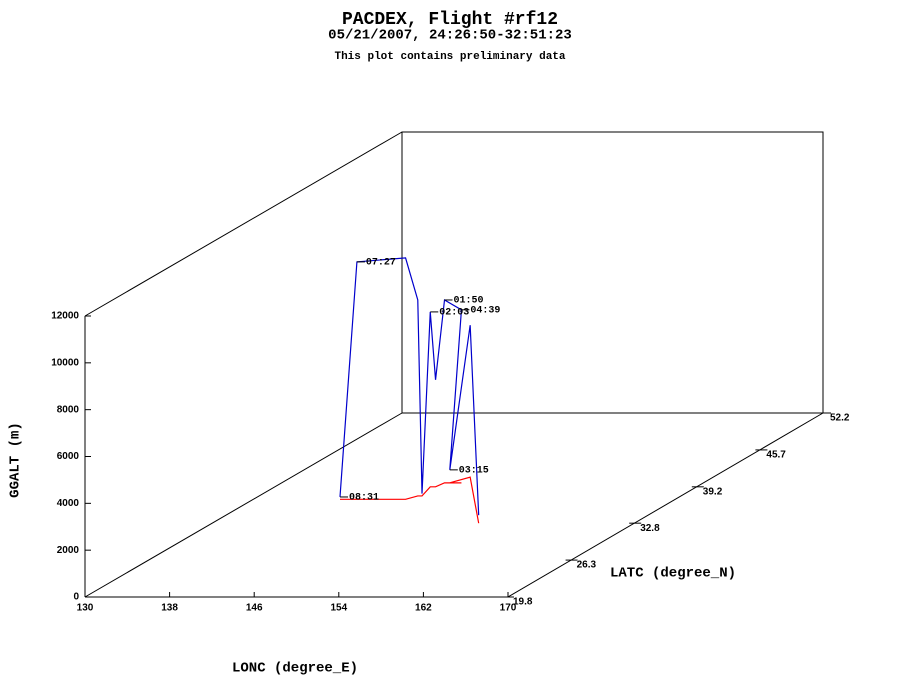  What do you see at coordinates (409, 386) in the screenshot?
I see `flight-track` at bounding box center [409, 386].